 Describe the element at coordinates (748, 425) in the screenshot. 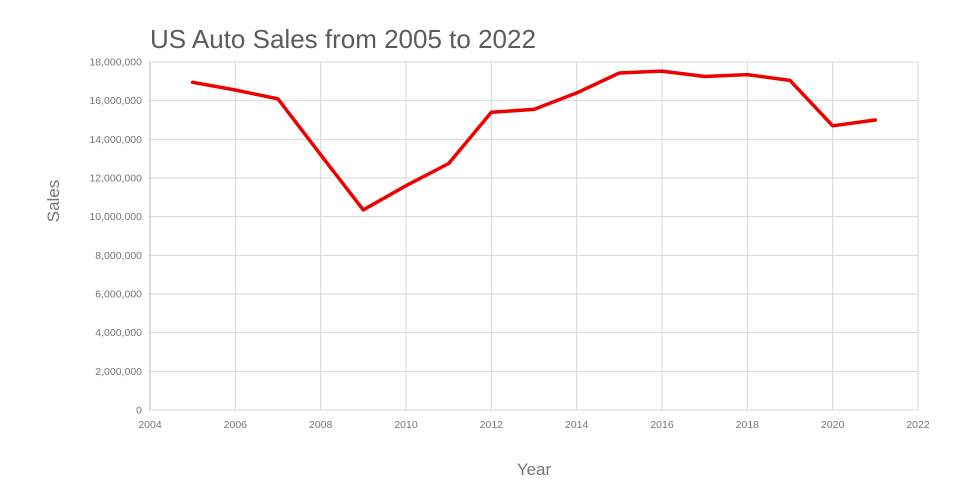

I see `x-tick-label: 2018` at that location.